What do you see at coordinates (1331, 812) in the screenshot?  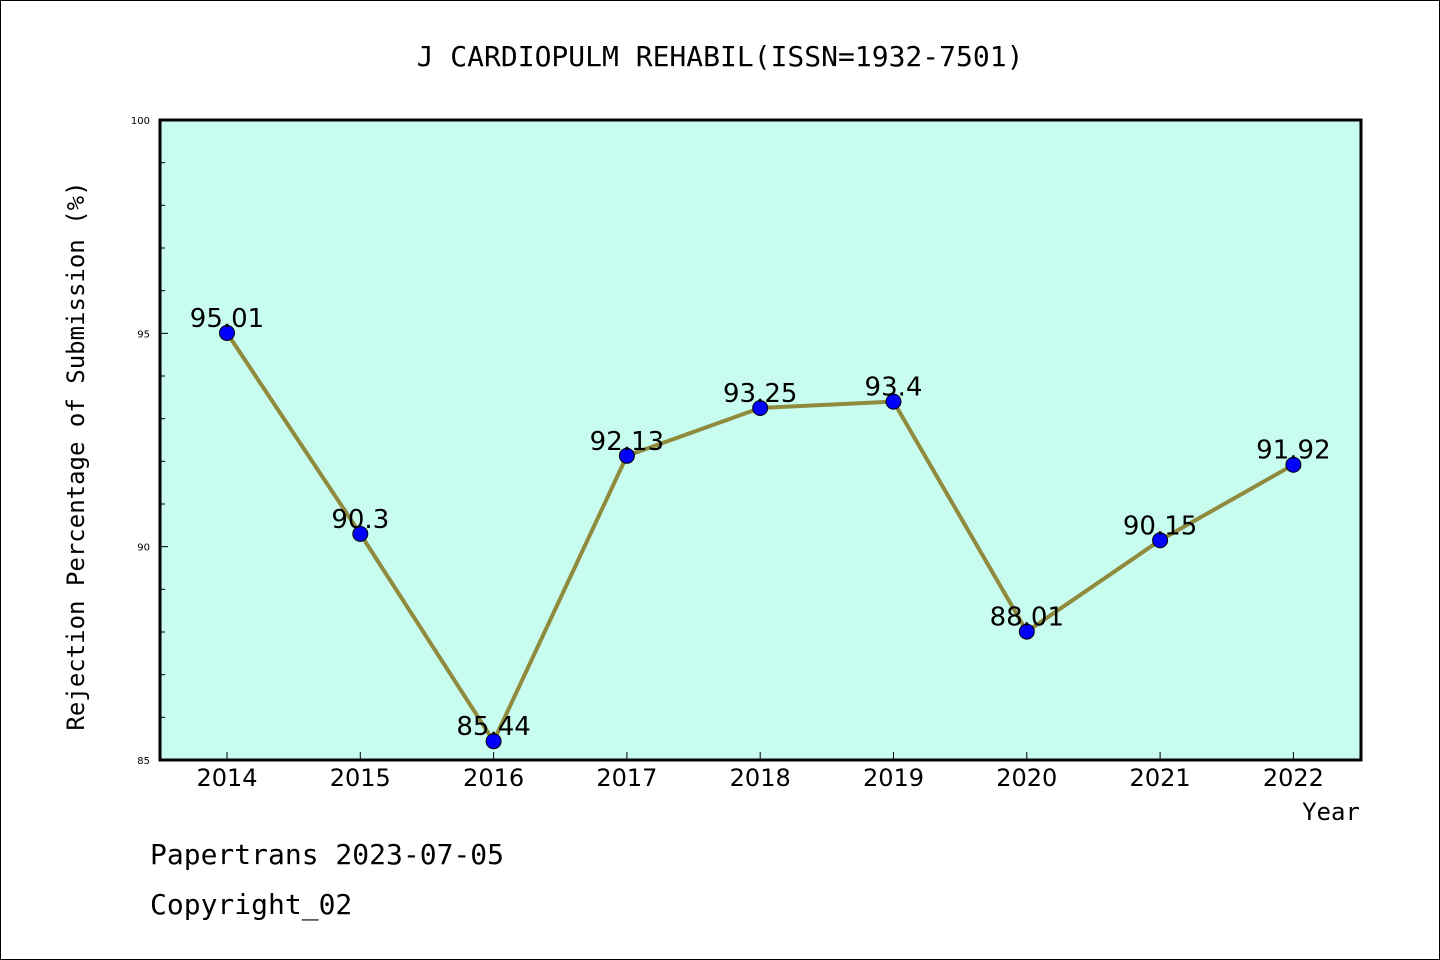 I see `x-axis-label: Year` at bounding box center [1331, 812].